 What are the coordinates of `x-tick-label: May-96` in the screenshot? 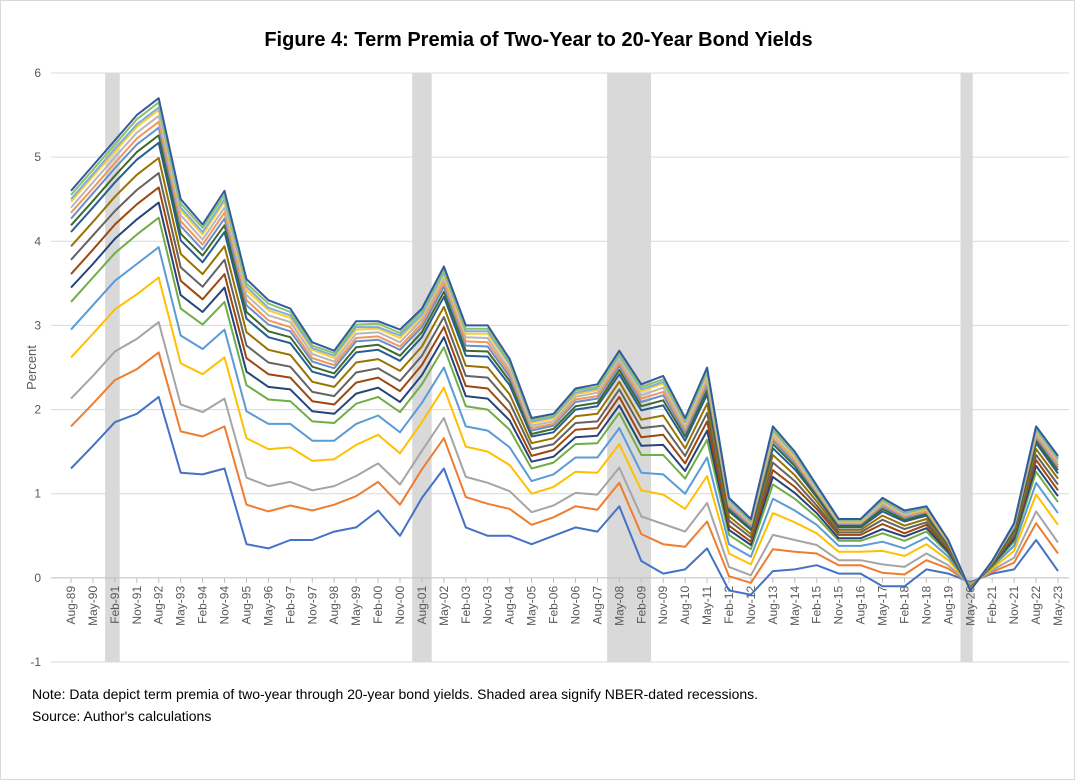 It's located at (268, 606).